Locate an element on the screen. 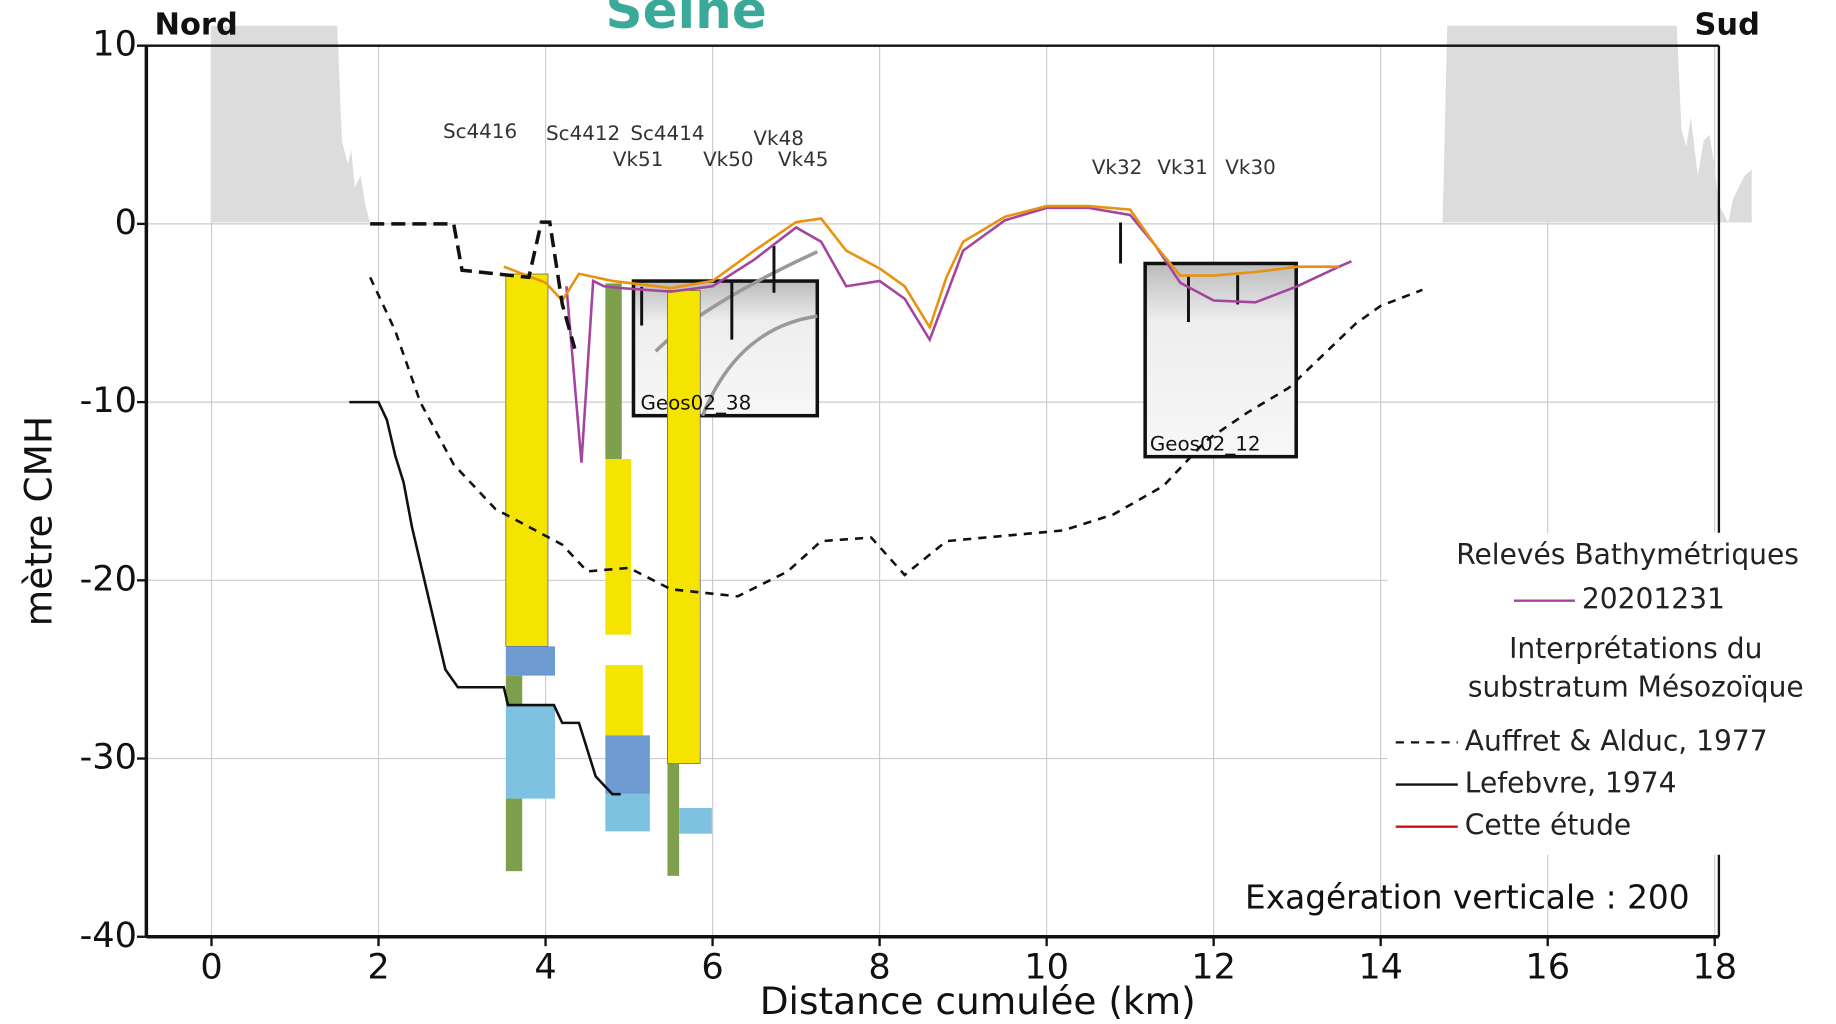 Image resolution: width=1836 pixels, height=1024 pixels. legend-label: Cette étude is located at coordinates (1548, 825).